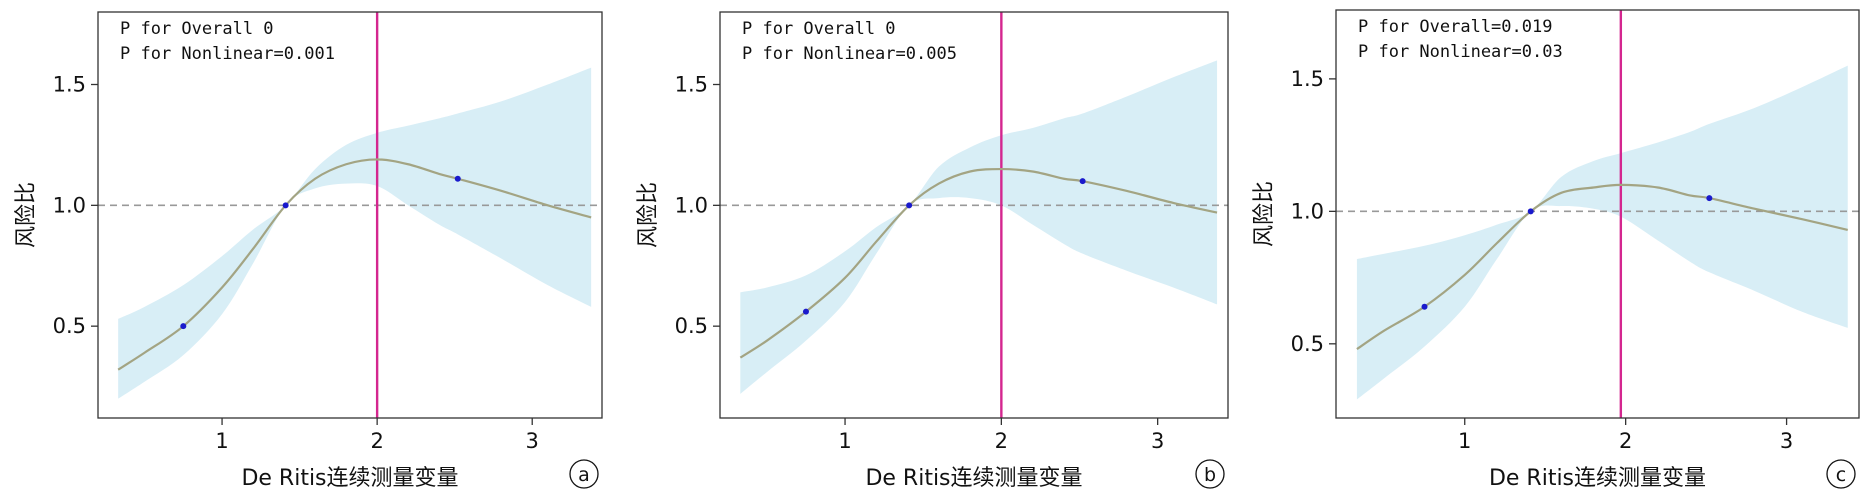  I want to click on p-value-annotation: P for Nonlinear=0.03, so click(1460, 52).